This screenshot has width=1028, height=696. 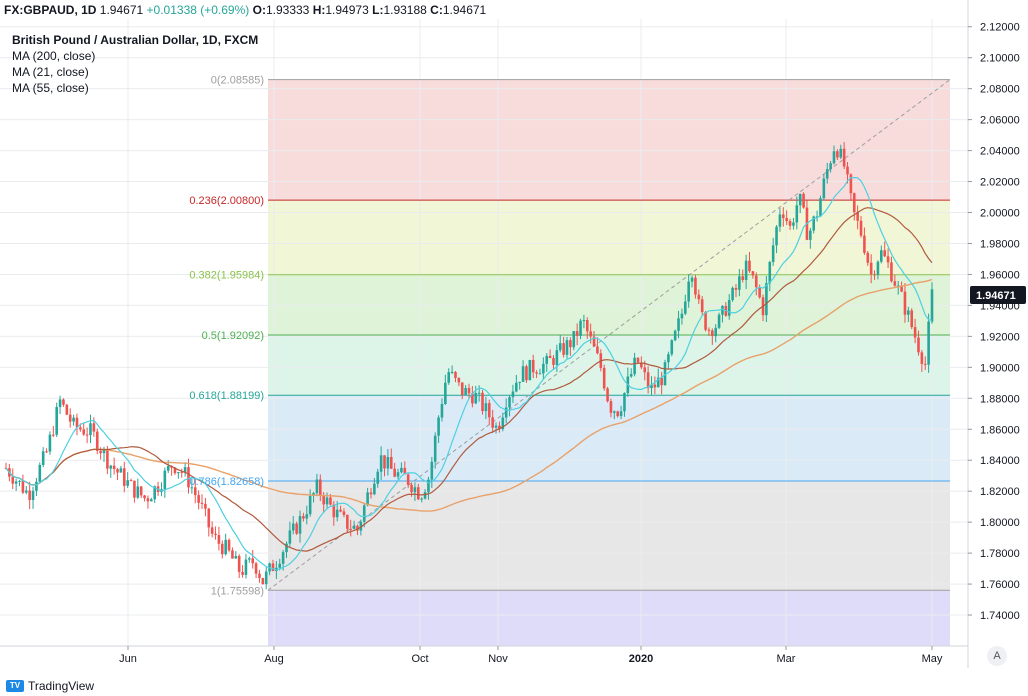 What do you see at coordinates (226, 396) in the screenshot?
I see `fib-label: 0.618(1.88199)` at bounding box center [226, 396].